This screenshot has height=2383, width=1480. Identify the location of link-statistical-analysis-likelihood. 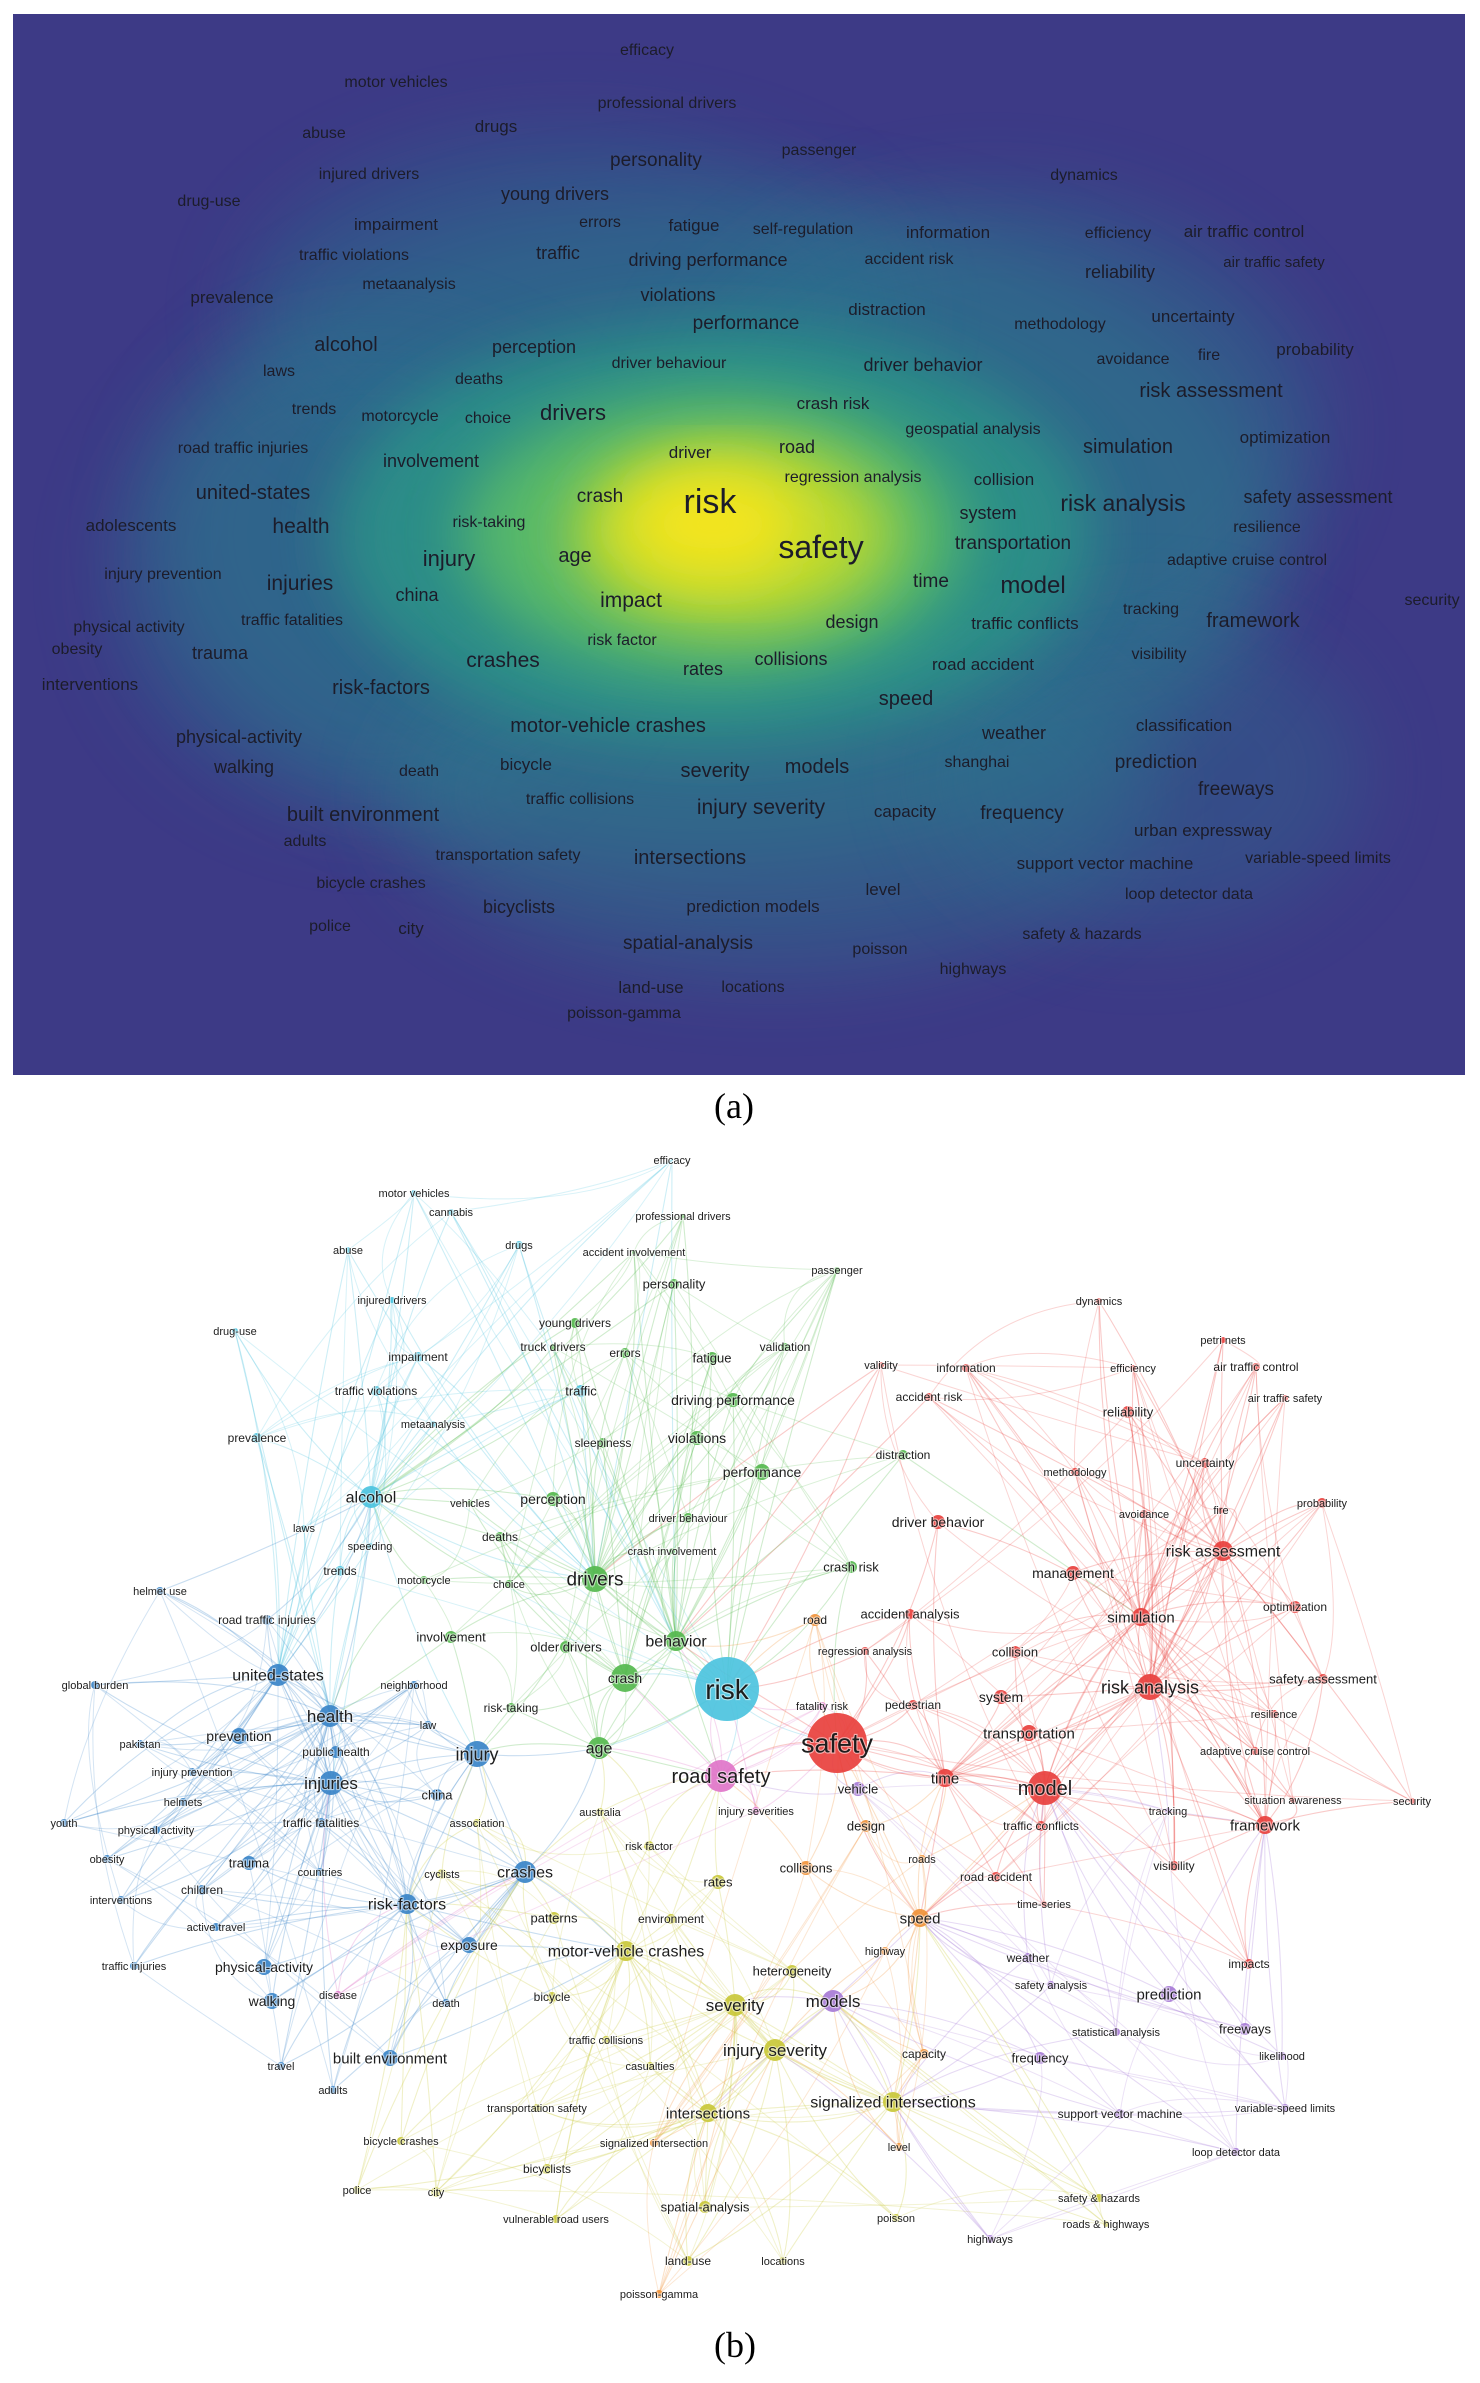
(1199, 2048).